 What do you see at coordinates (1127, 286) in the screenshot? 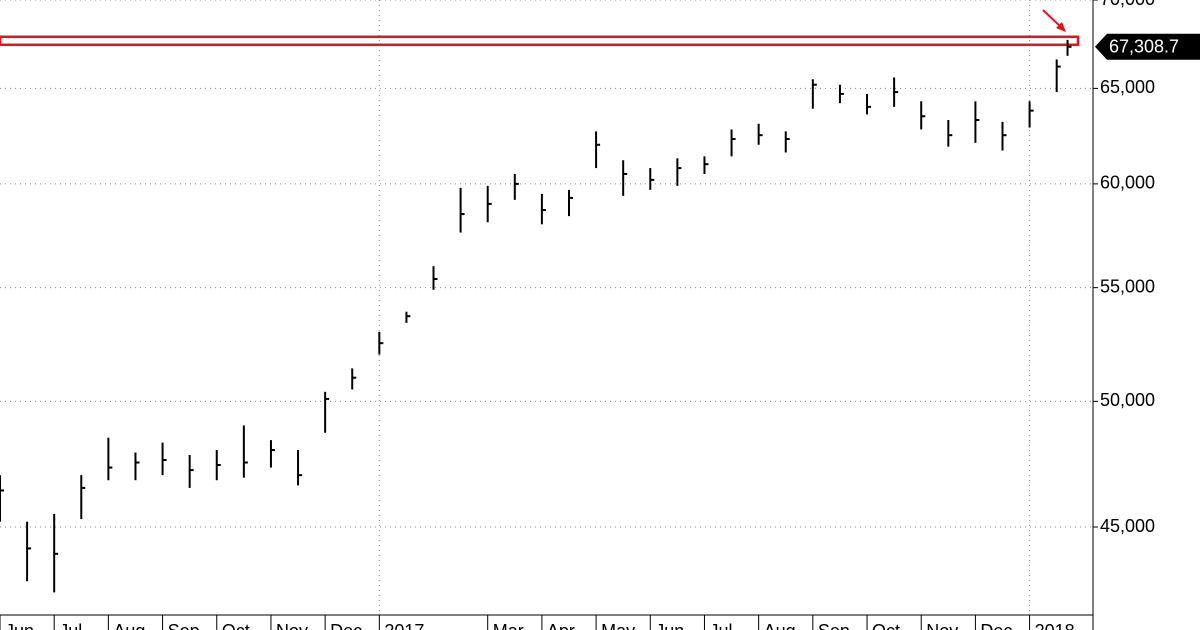
I see `y-tick-label: 55,000` at bounding box center [1127, 286].